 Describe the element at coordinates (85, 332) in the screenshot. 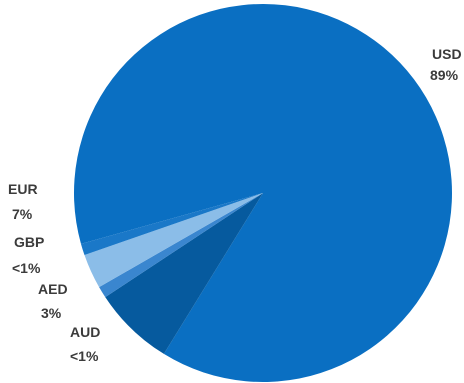

I see `slice-label-aud: AUD` at that location.